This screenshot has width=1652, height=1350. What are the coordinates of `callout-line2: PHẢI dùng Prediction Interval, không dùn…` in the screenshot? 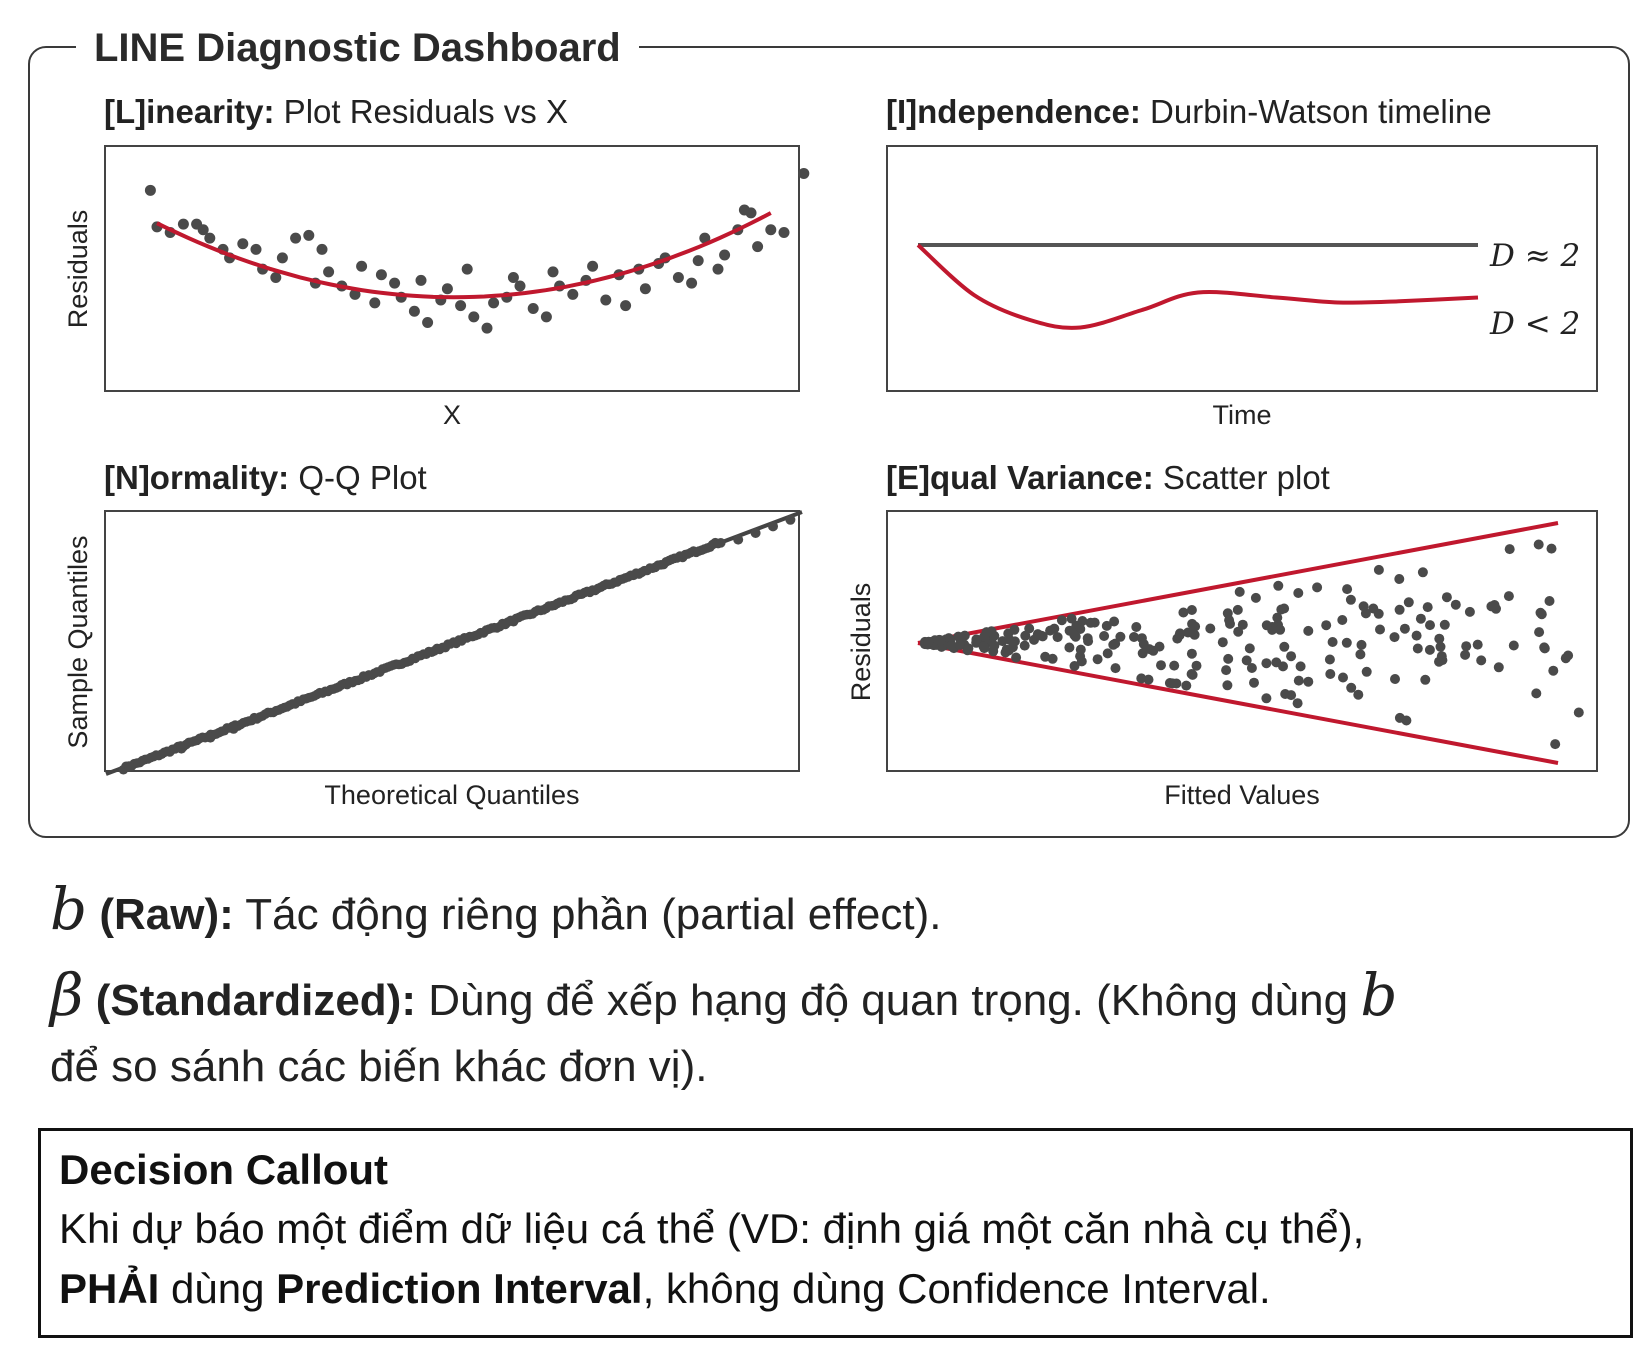 It's located at (835, 1289).